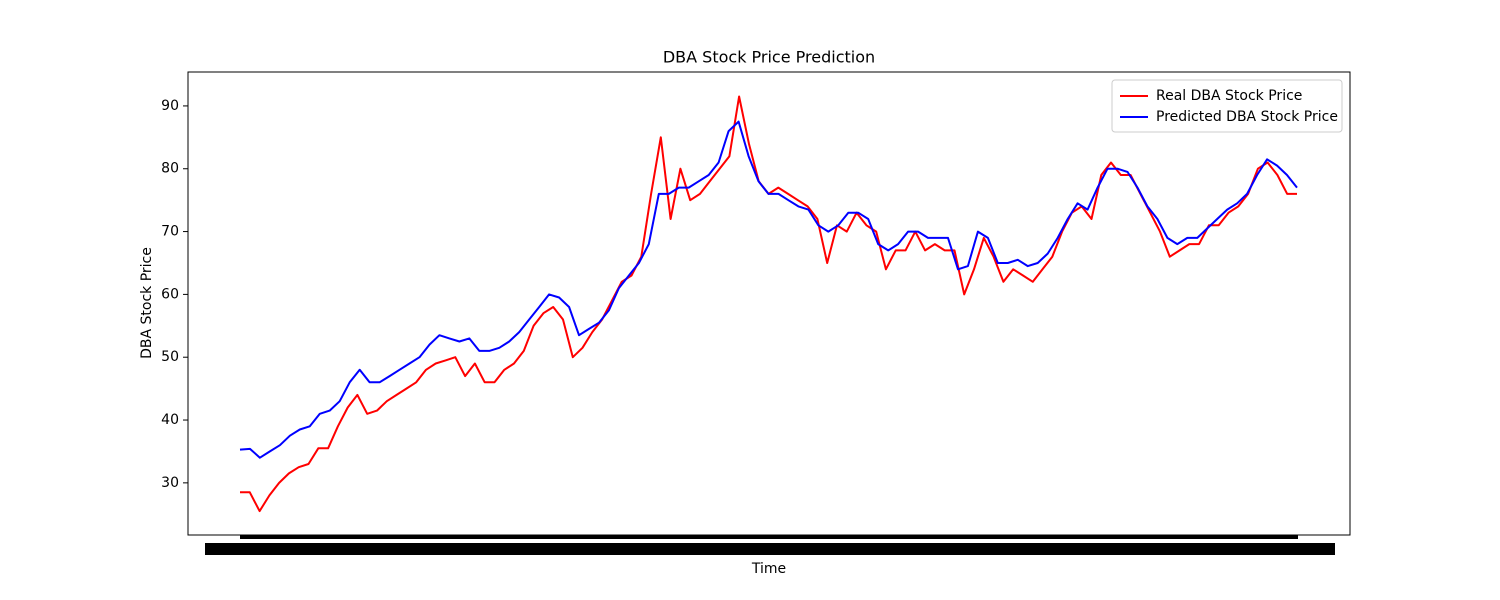  Describe the element at coordinates (770, 549) in the screenshot. I see `x-tick-label-band` at that location.